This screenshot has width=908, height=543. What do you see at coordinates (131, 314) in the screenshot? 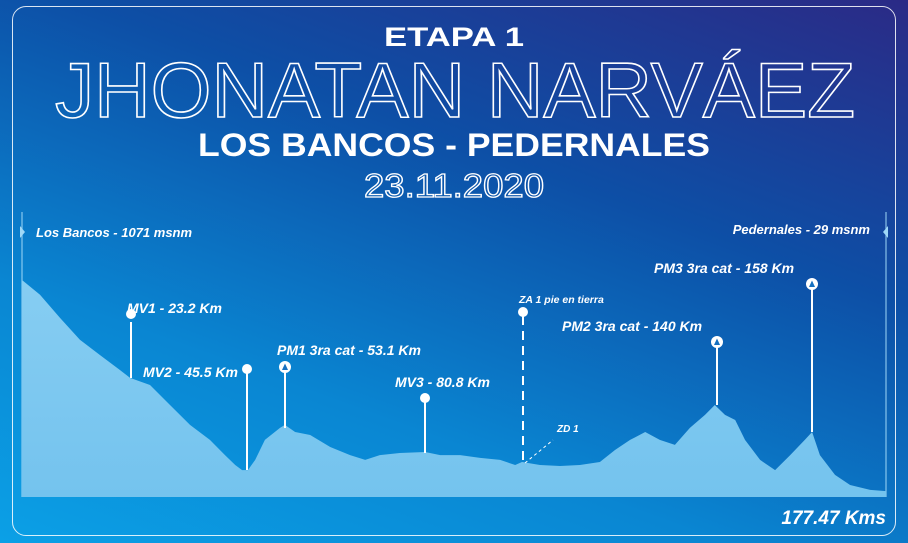
I see `mv1-pin-icon` at bounding box center [131, 314].